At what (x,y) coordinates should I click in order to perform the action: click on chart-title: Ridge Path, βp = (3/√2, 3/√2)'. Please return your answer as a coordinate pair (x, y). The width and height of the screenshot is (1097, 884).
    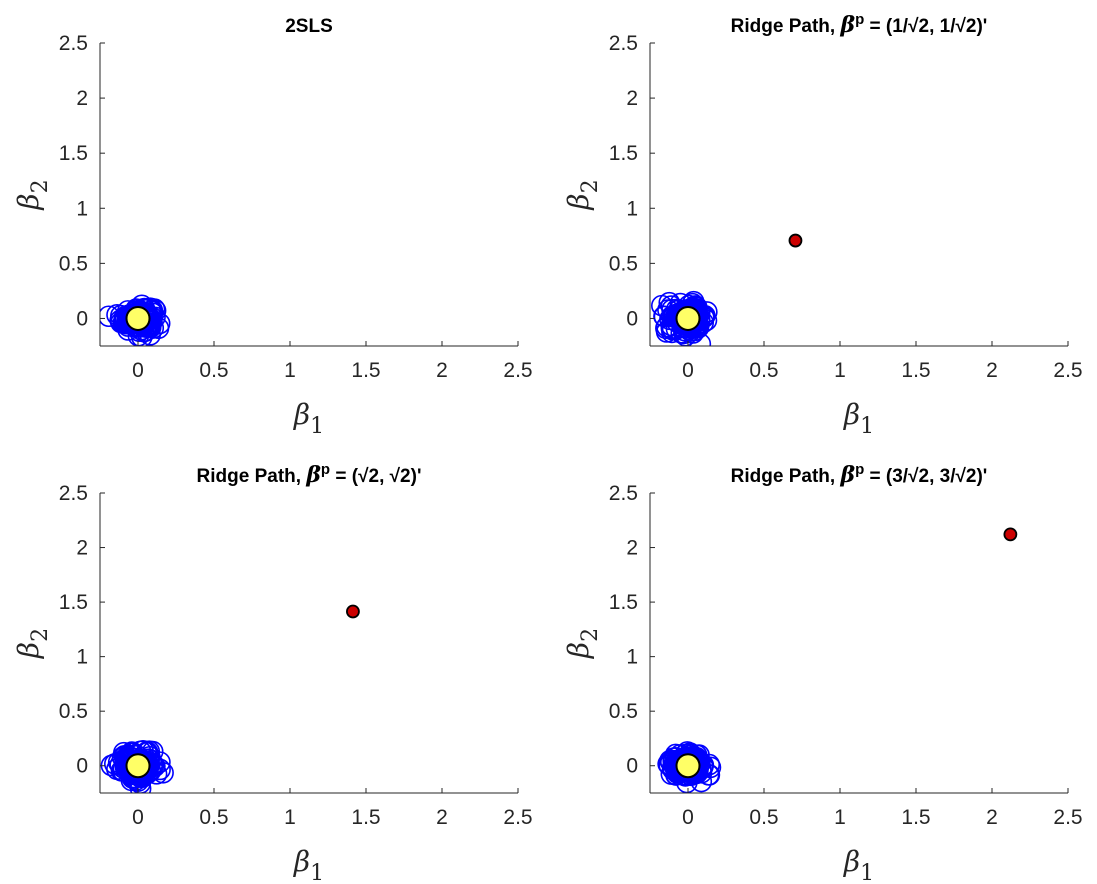
    Looking at the image, I should click on (859, 474).